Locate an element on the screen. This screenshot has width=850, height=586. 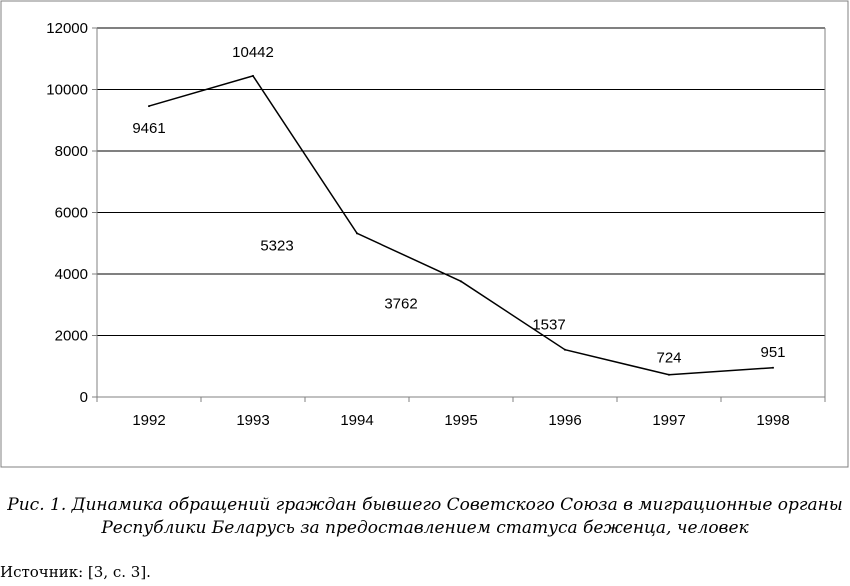
x-tick-label: 1996 is located at coordinates (564, 420).